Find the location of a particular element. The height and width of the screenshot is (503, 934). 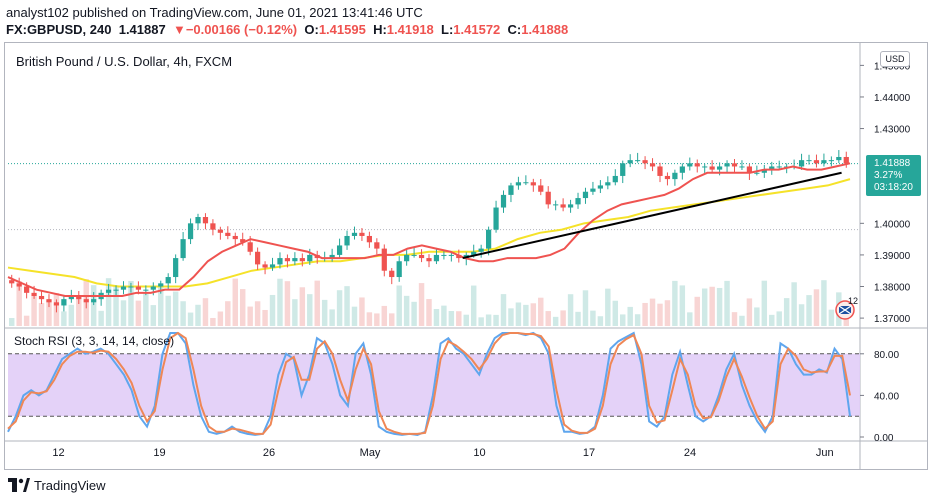

badge-price: 1.41888 is located at coordinates (892, 163).